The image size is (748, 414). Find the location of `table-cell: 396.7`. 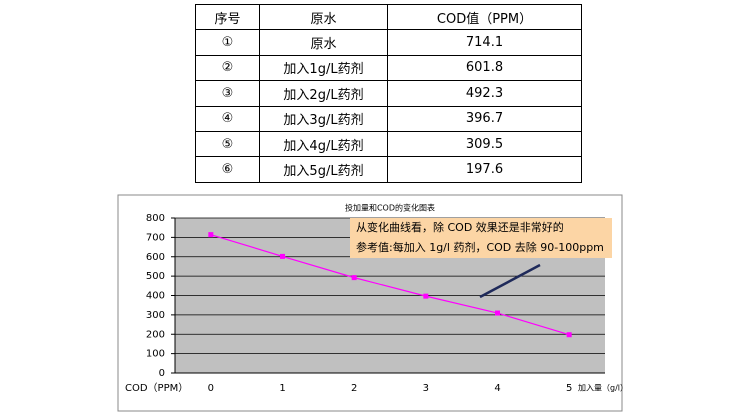

table-cell: 396.7 is located at coordinates (484, 118).